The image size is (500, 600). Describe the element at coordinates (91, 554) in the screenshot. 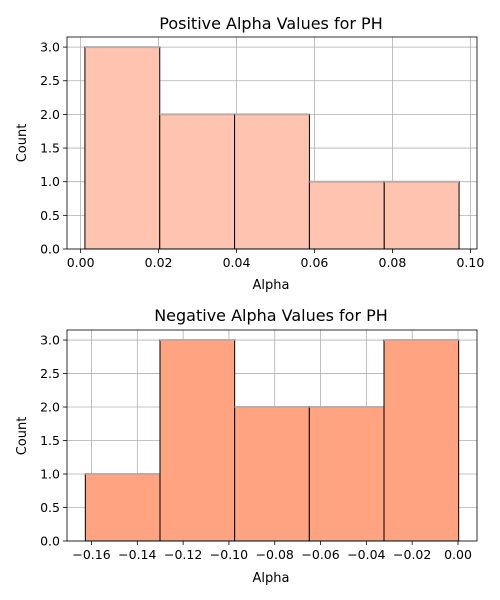

I see `x-tick-label: −0.16` at that location.